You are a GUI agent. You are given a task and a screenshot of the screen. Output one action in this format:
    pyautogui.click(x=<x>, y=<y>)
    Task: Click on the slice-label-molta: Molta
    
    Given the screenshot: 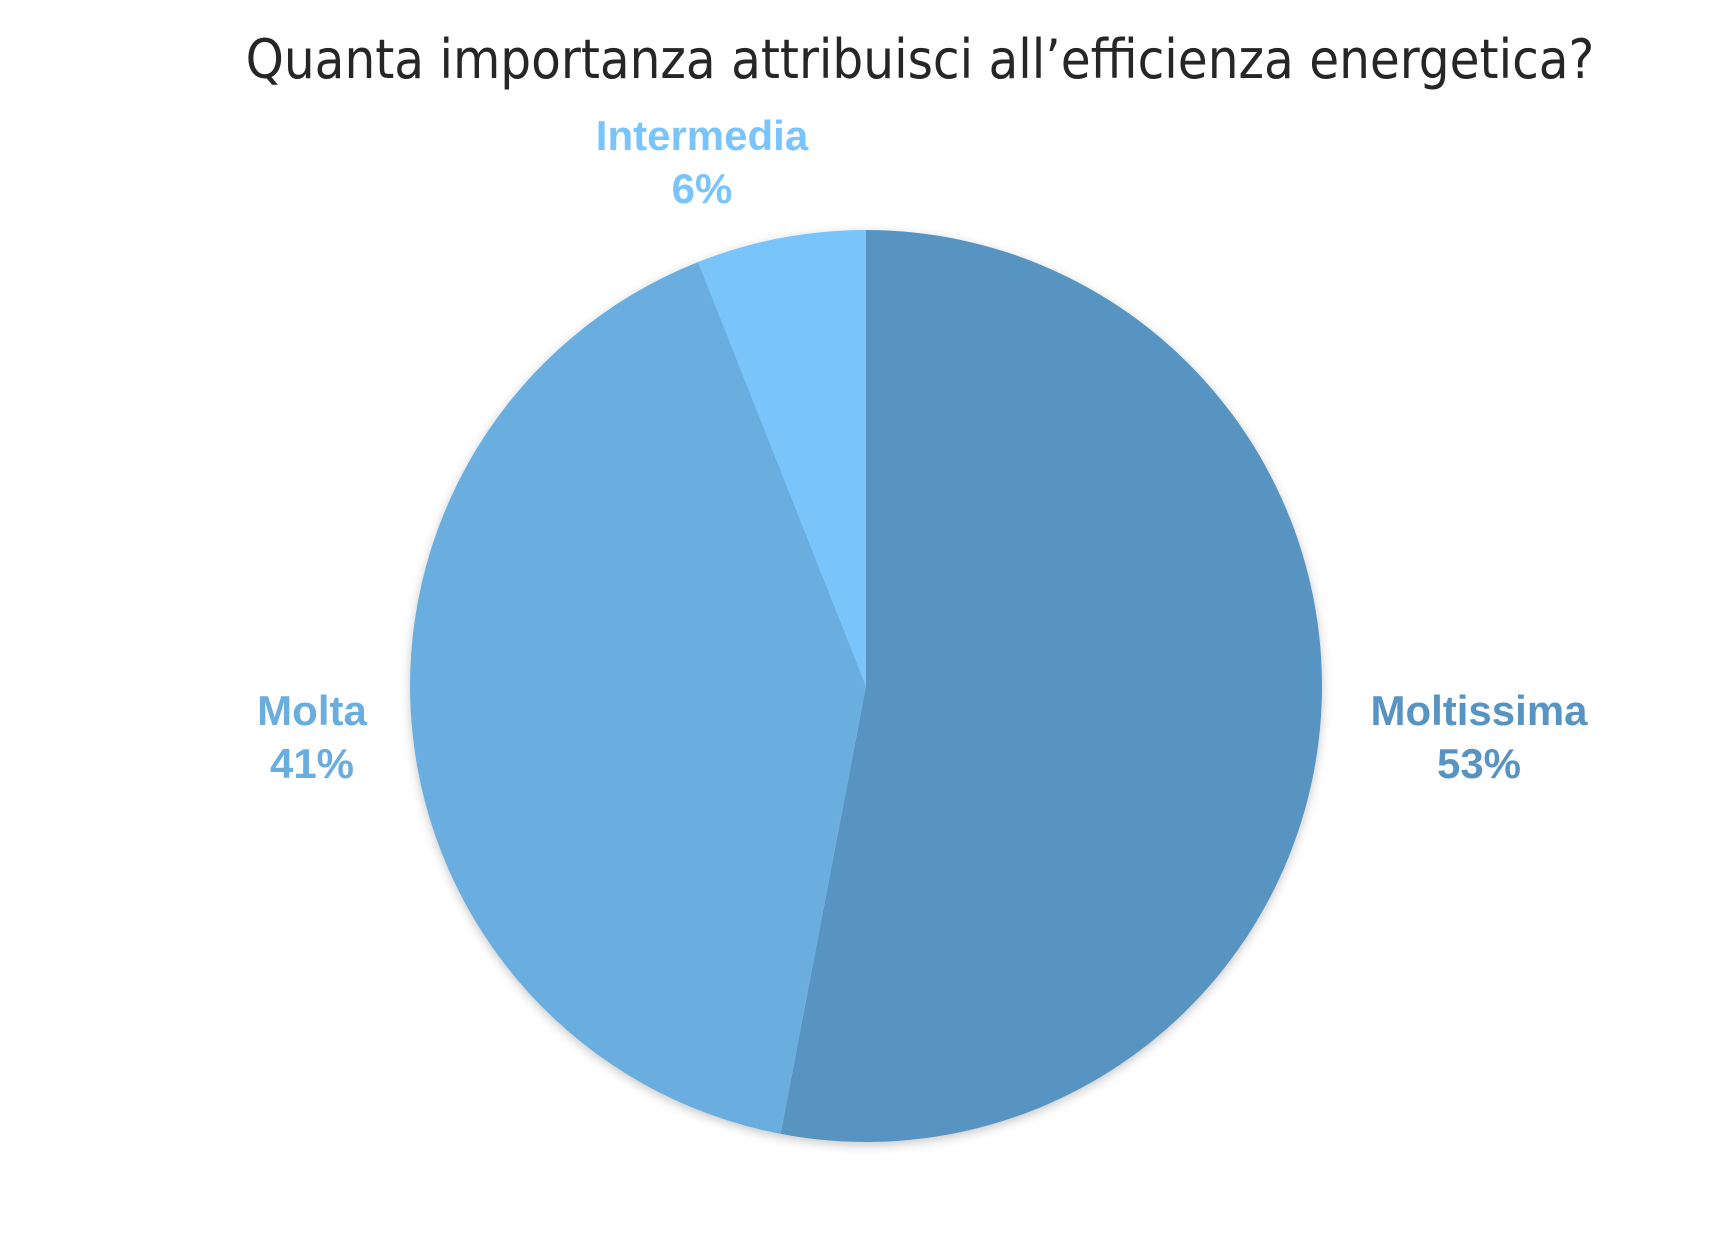 What is the action you would take?
    pyautogui.click(x=312, y=710)
    